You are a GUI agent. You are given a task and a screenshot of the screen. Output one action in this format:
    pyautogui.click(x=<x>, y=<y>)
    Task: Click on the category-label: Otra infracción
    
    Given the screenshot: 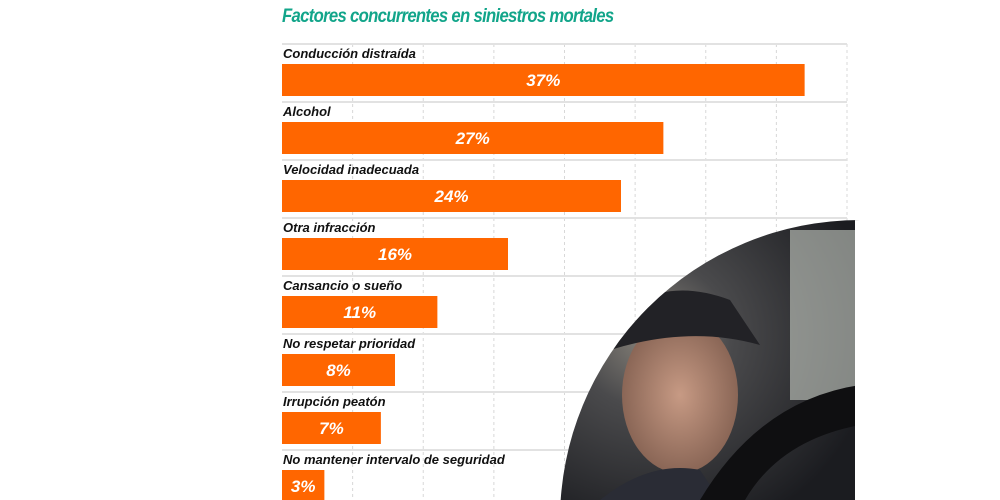 What is the action you would take?
    pyautogui.click(x=329, y=227)
    